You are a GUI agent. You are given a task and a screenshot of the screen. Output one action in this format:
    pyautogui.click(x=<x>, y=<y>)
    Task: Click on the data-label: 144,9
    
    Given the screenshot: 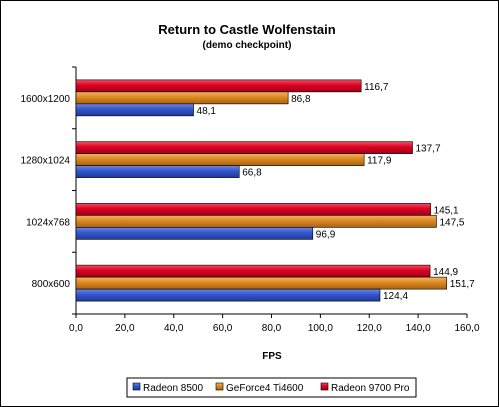 What is the action you would take?
    pyautogui.click(x=445, y=272)
    